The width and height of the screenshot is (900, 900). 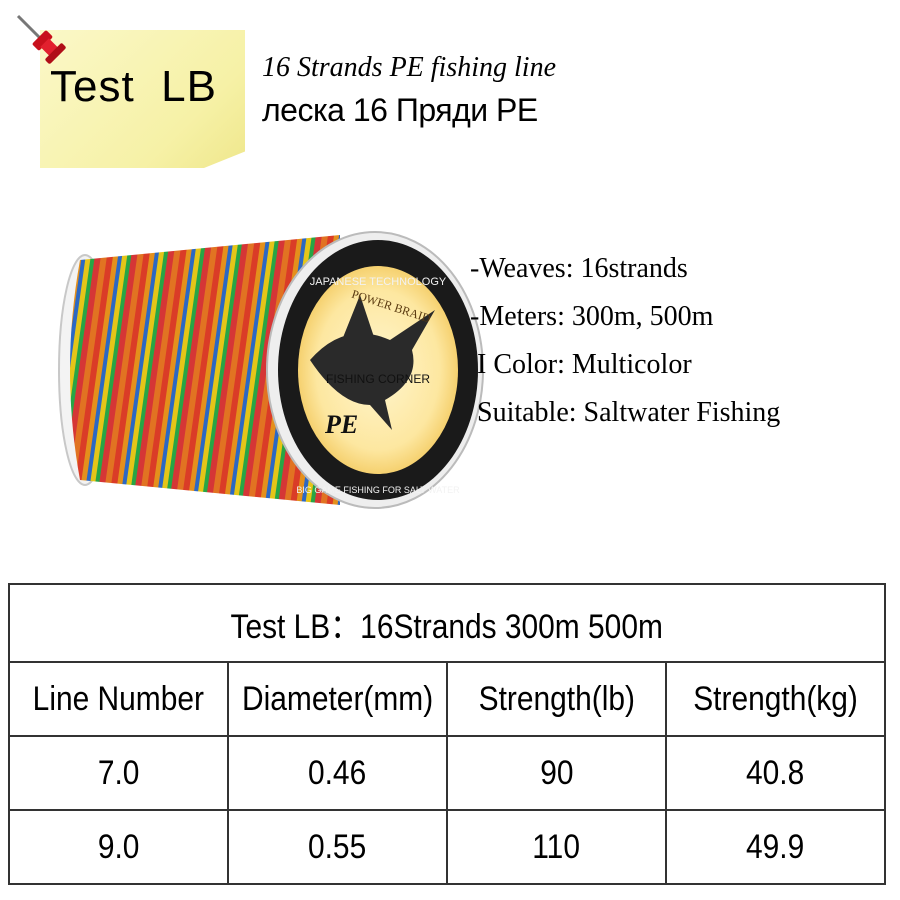 I want to click on cell-strength-kg: 49.9, so click(x=775, y=847).